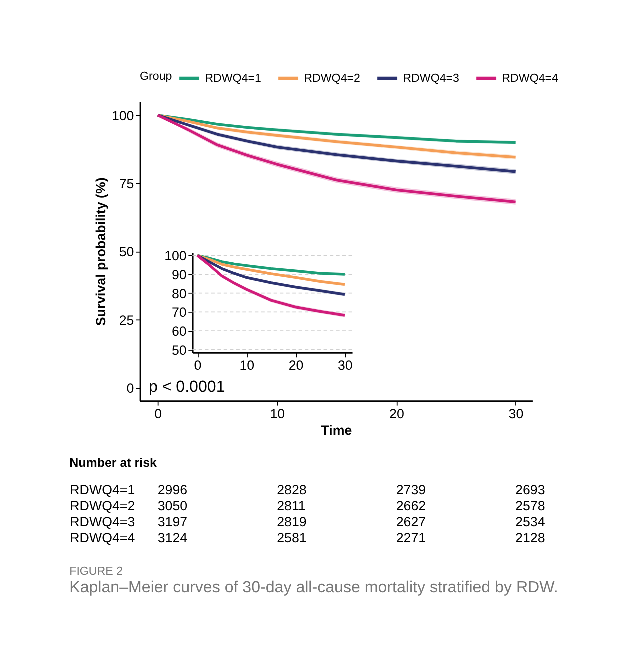 The image size is (644, 659). Describe the element at coordinates (292, 522) in the screenshot. I see `data-label: 2819` at that location.